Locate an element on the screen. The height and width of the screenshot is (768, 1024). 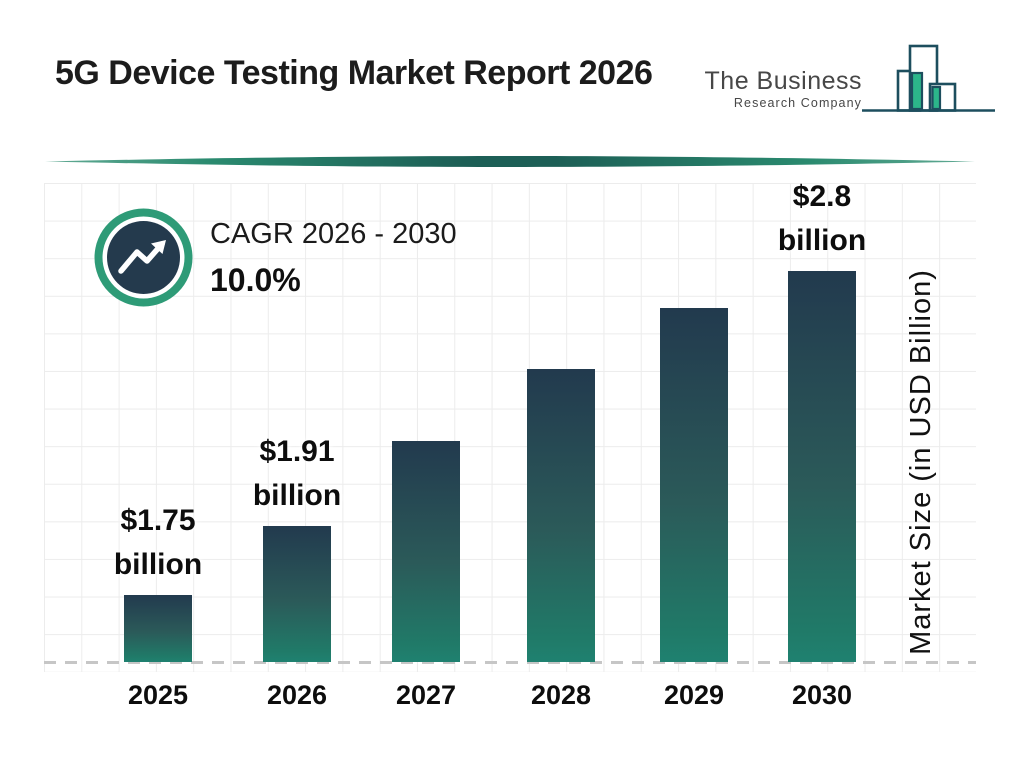
cagr-label: CAGR 2026 - 2030 is located at coordinates (333, 234).